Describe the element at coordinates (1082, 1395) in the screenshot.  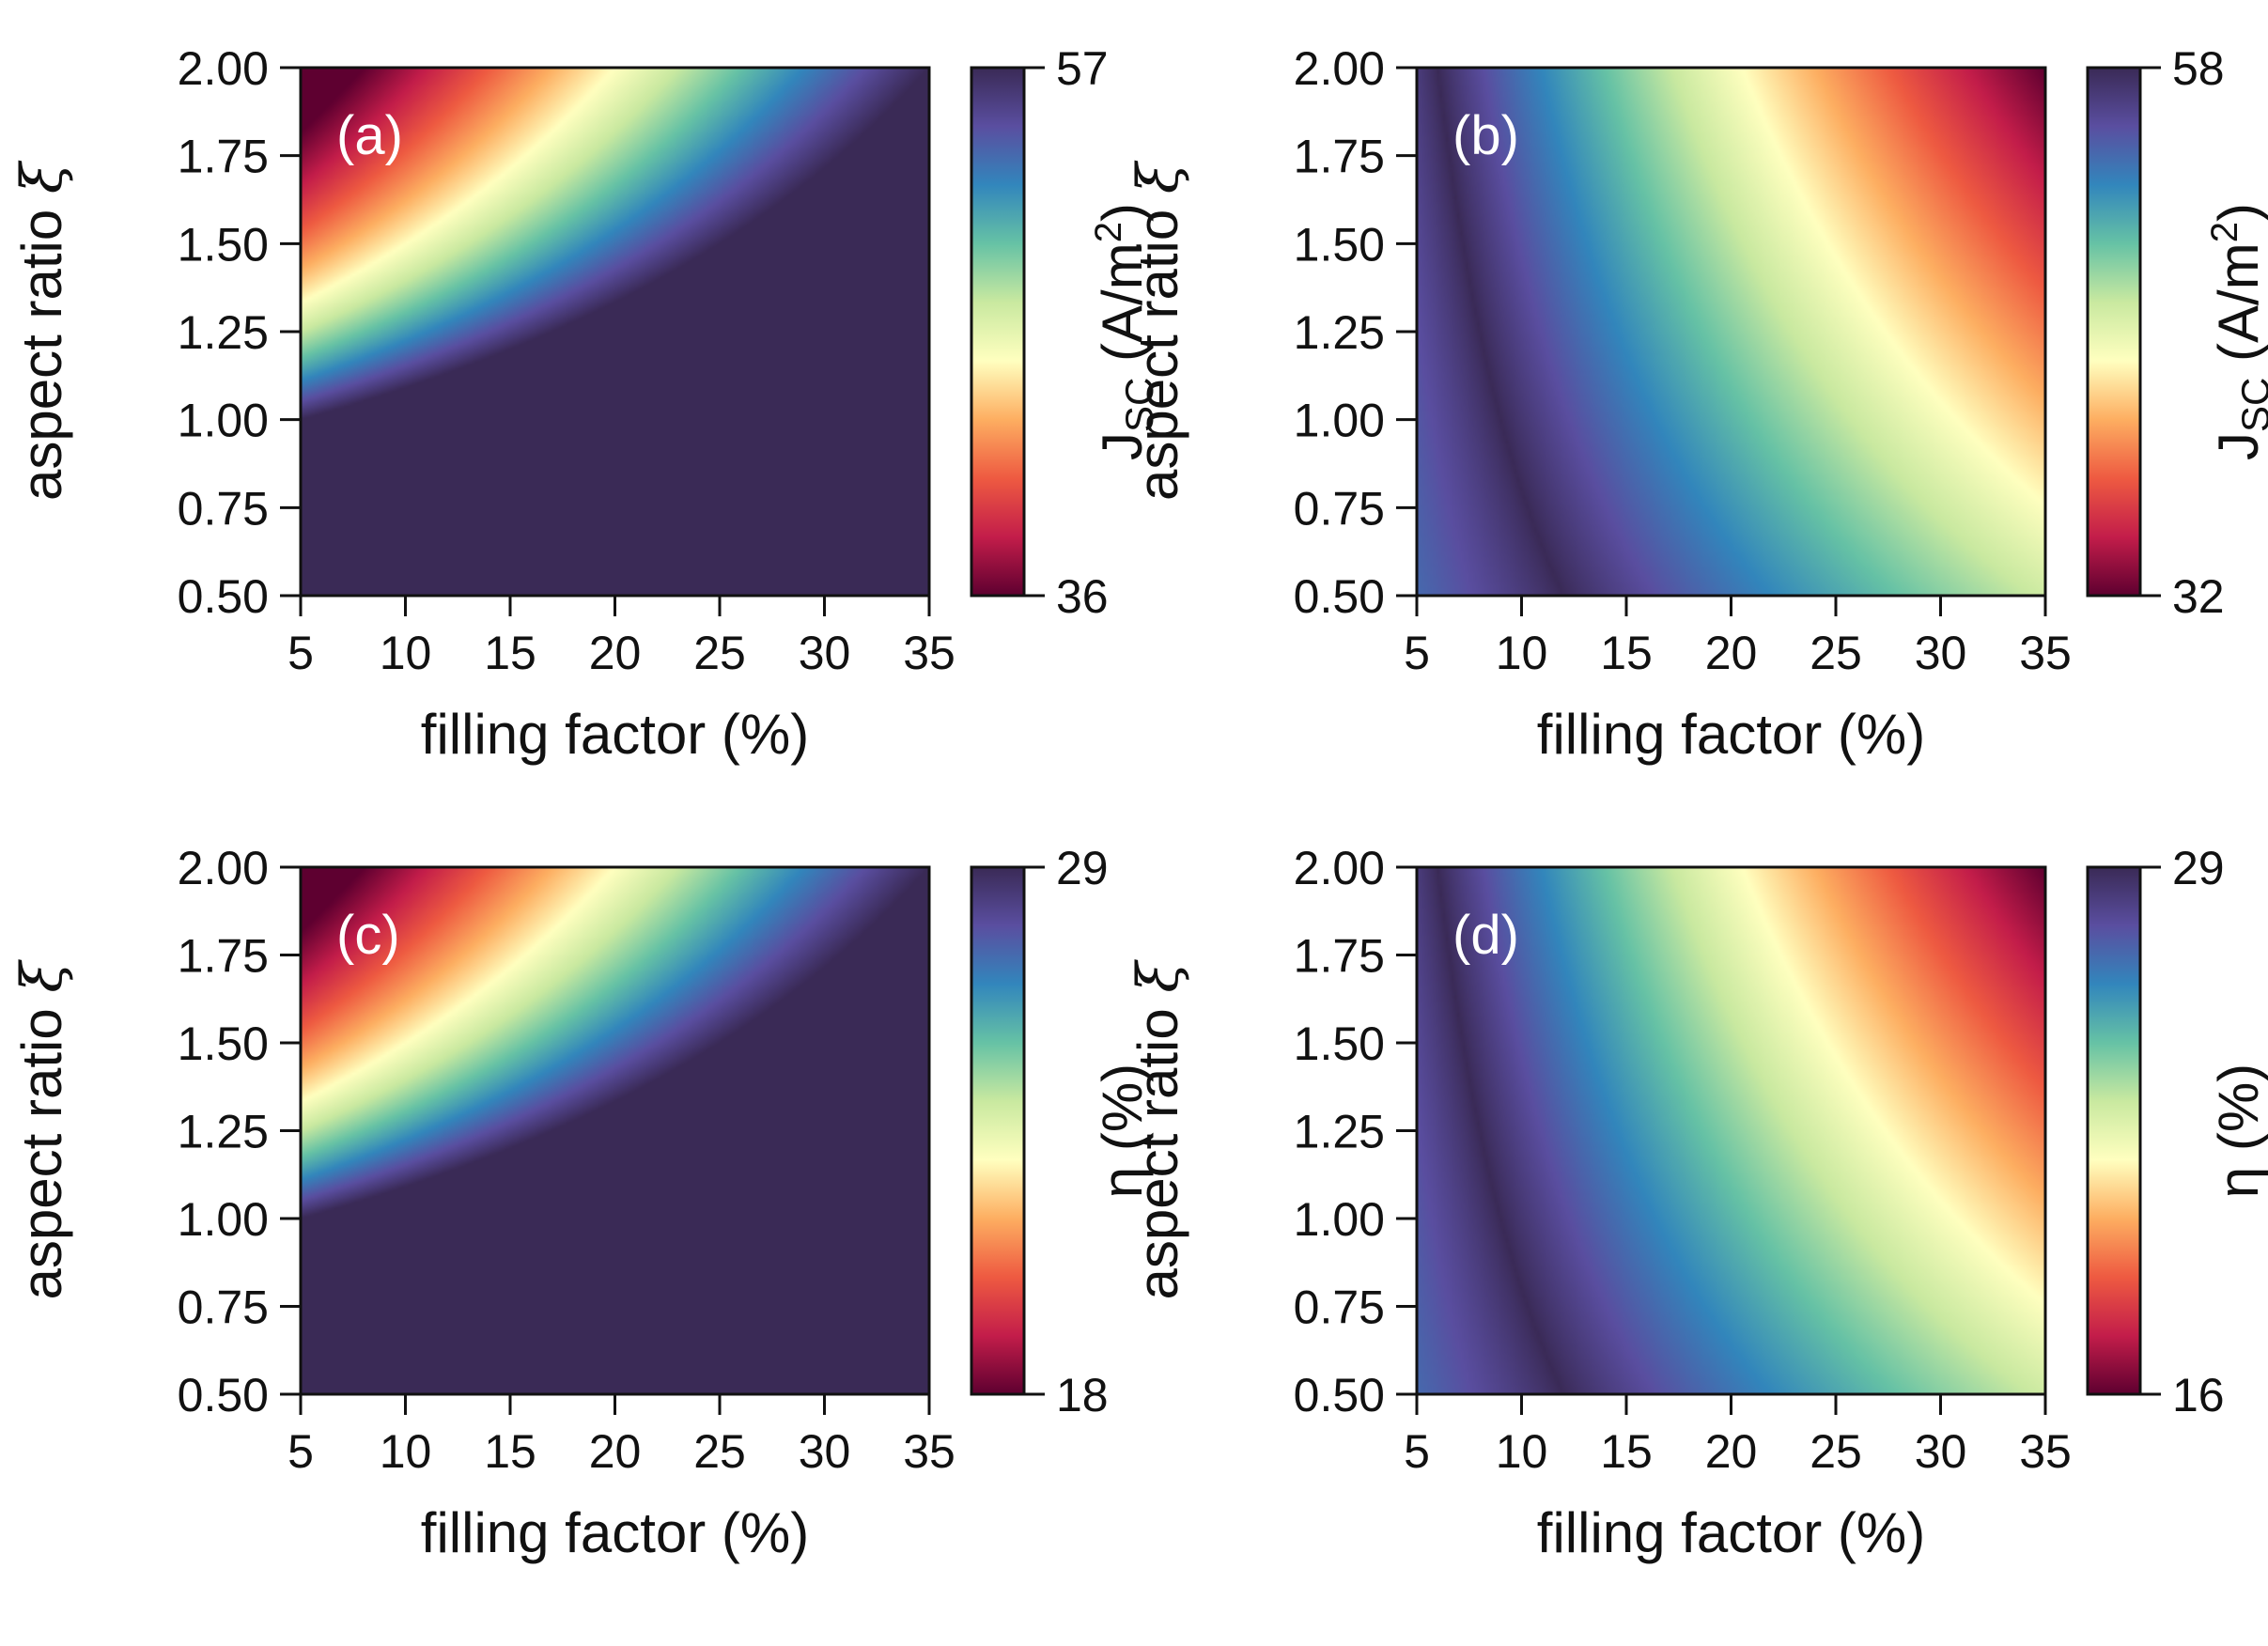
I see `colorbar-min-label: 18` at that location.